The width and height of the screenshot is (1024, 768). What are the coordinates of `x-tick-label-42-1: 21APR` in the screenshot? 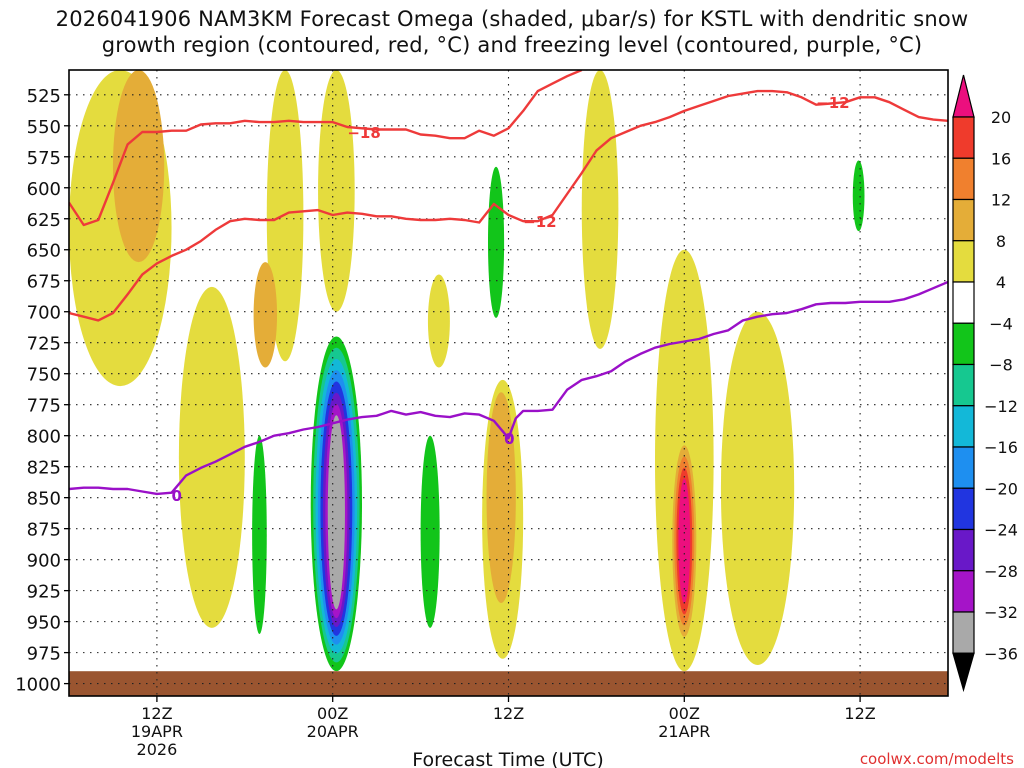 It's located at (684, 731).